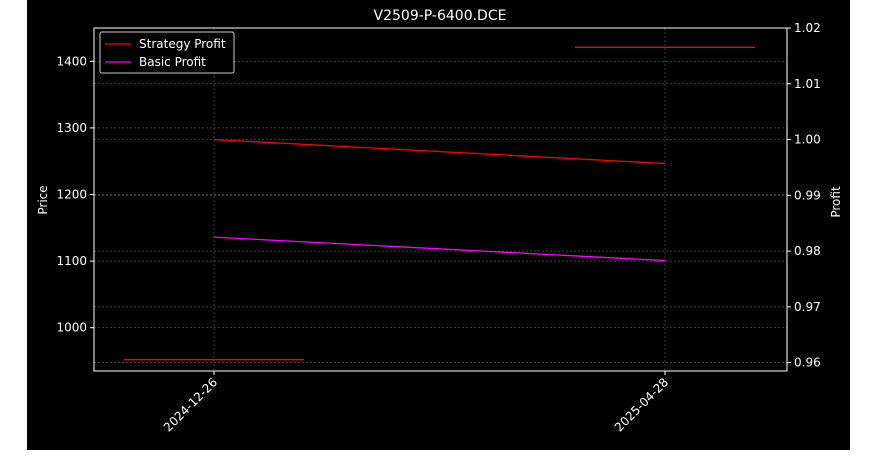 Image resolution: width=878 pixels, height=455 pixels. I want to click on right-tick-label: 0.99, so click(807, 195).